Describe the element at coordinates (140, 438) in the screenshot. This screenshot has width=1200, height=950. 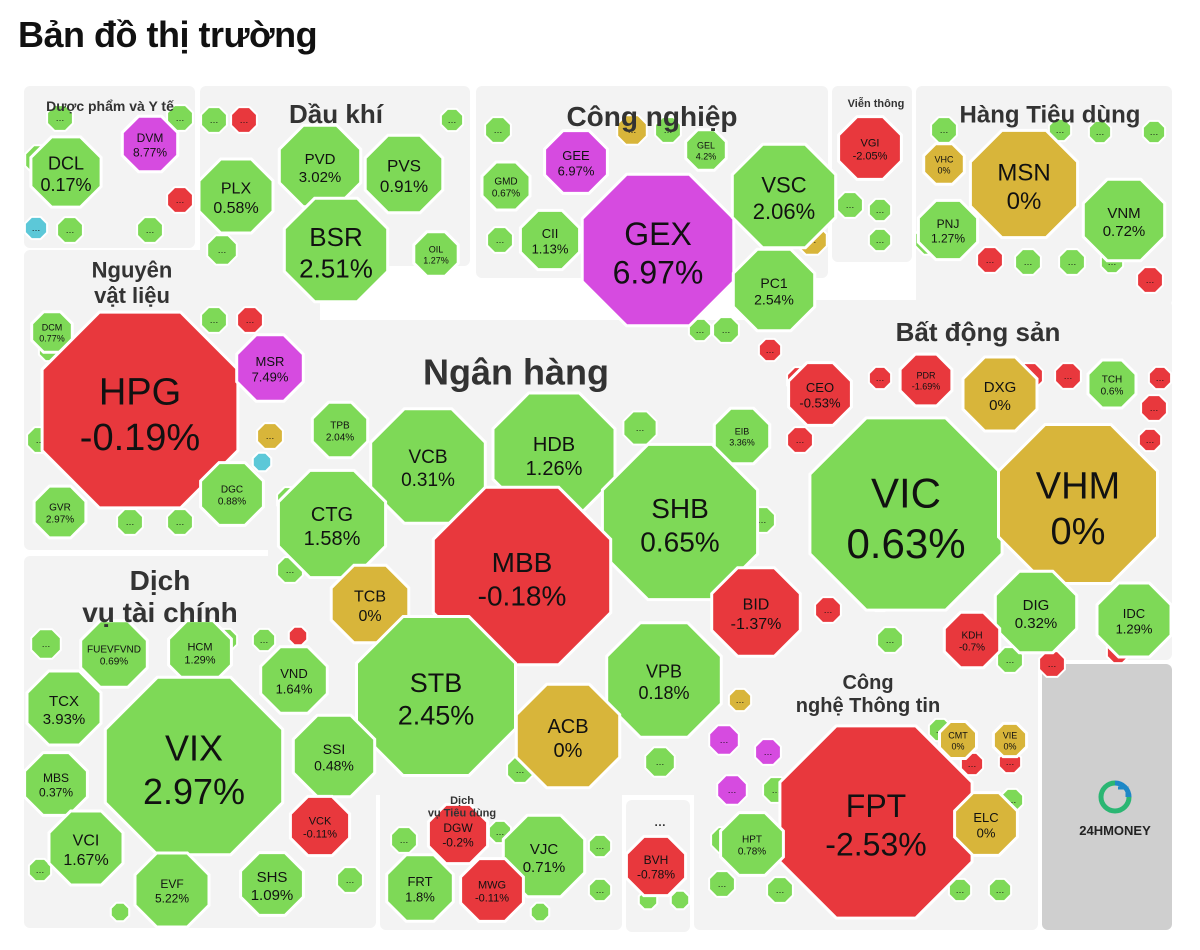
I see `ticker-change: -0.19%` at that location.